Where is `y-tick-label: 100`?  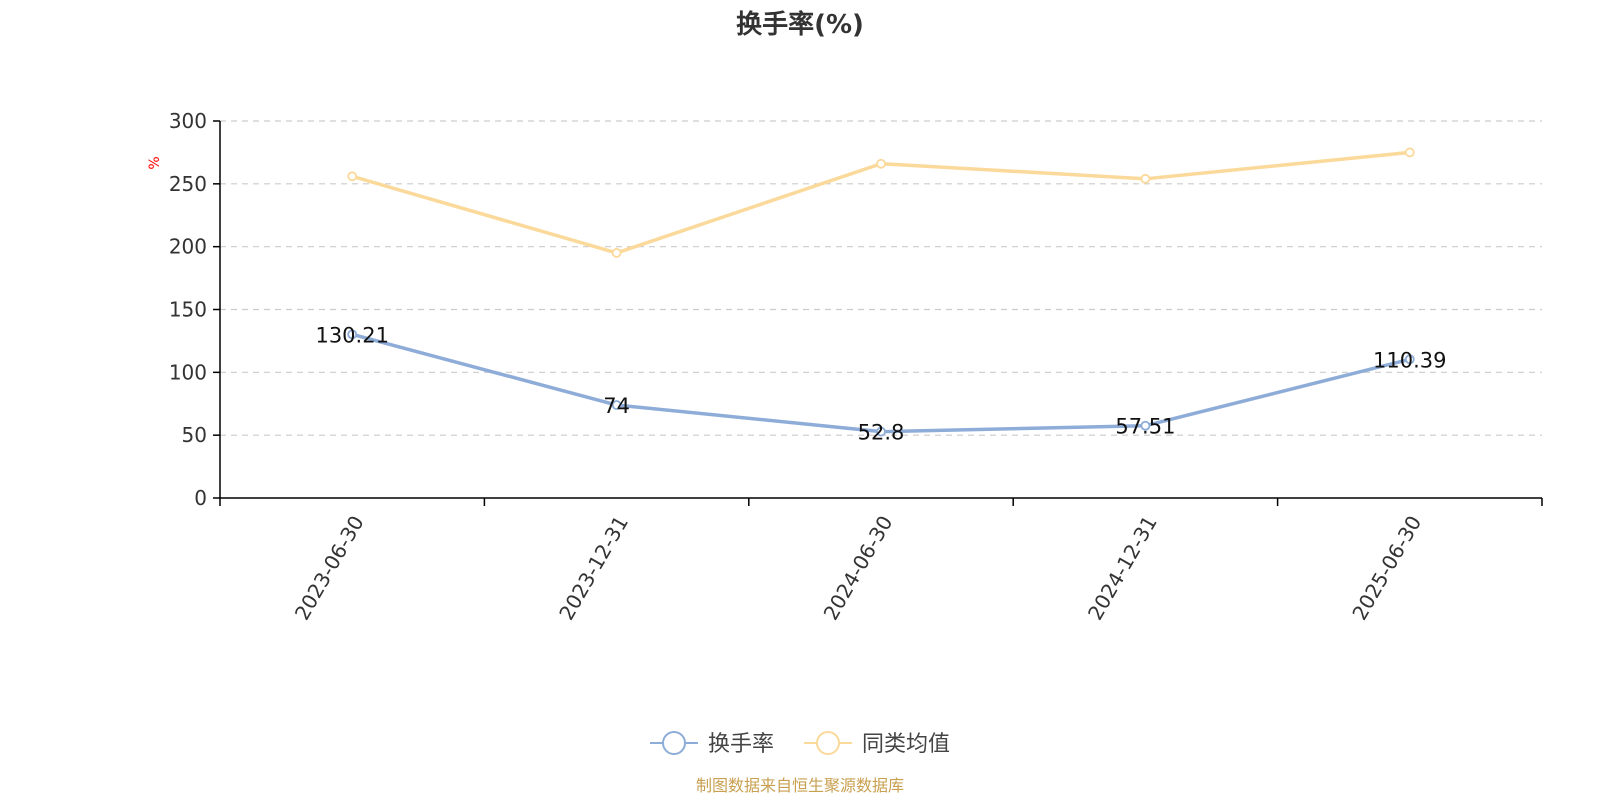
y-tick-label: 100 is located at coordinates (188, 372).